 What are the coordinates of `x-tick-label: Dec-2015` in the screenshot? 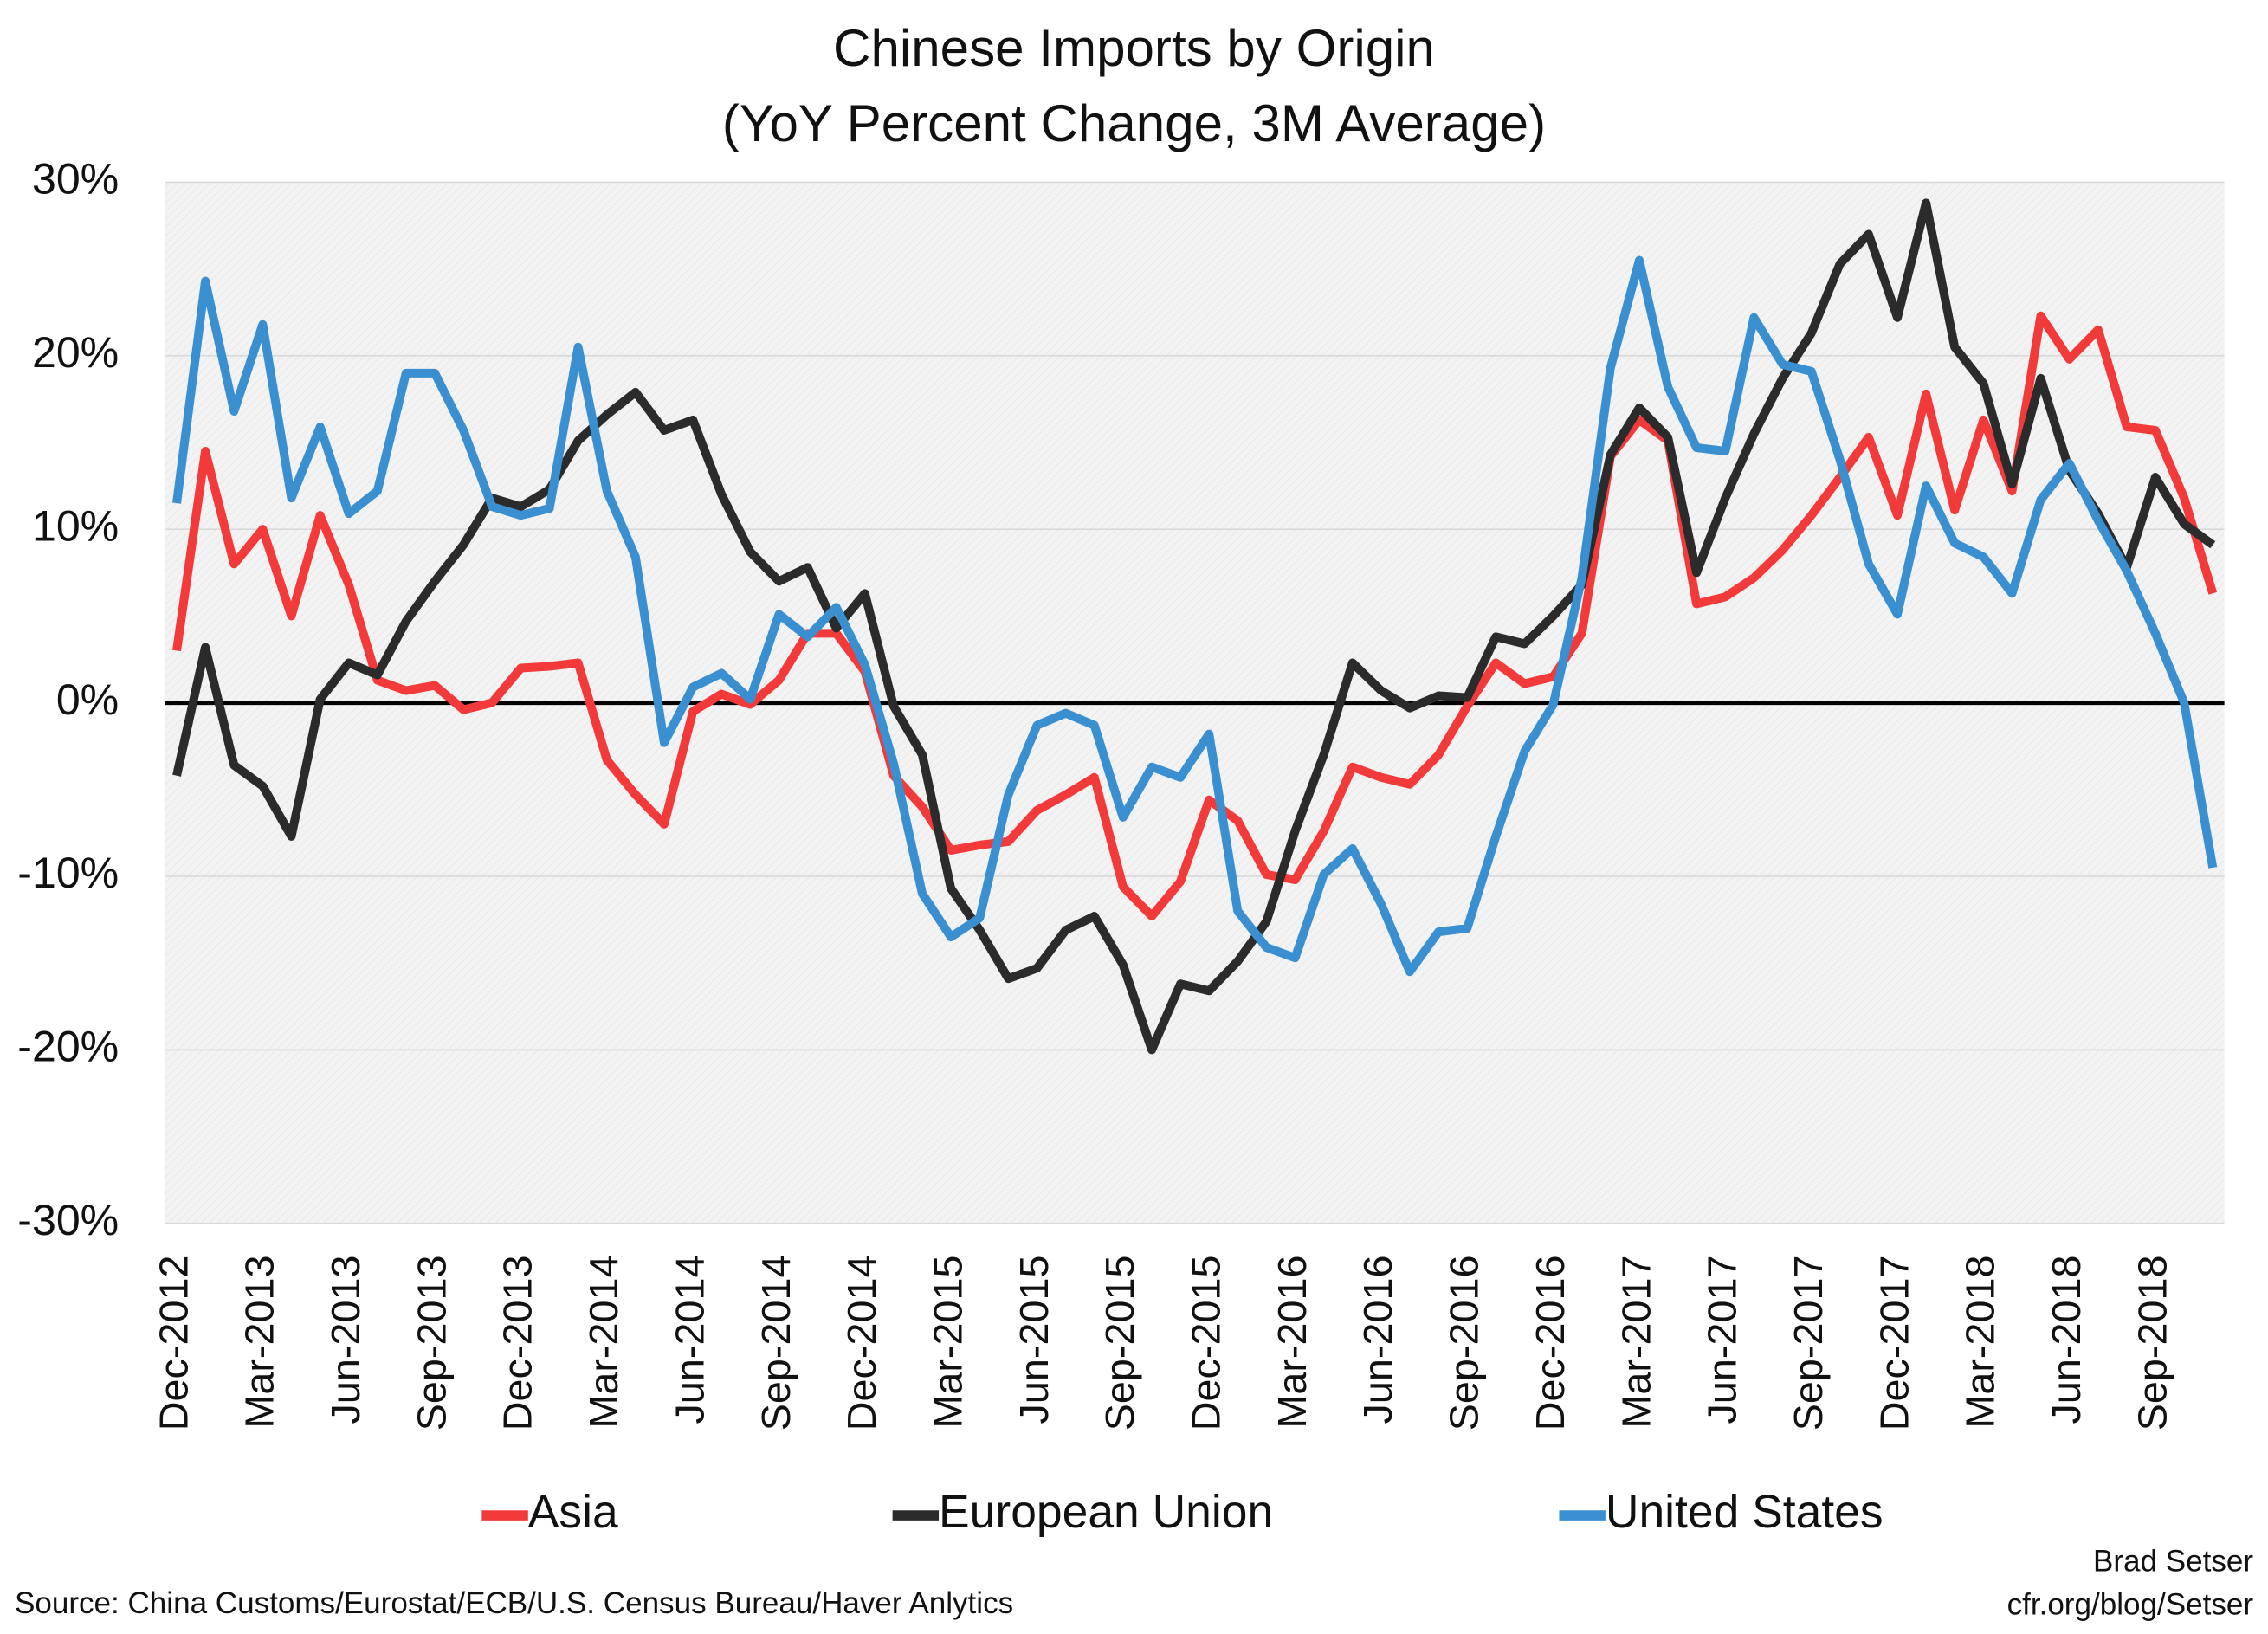 It's located at (1206, 1343).